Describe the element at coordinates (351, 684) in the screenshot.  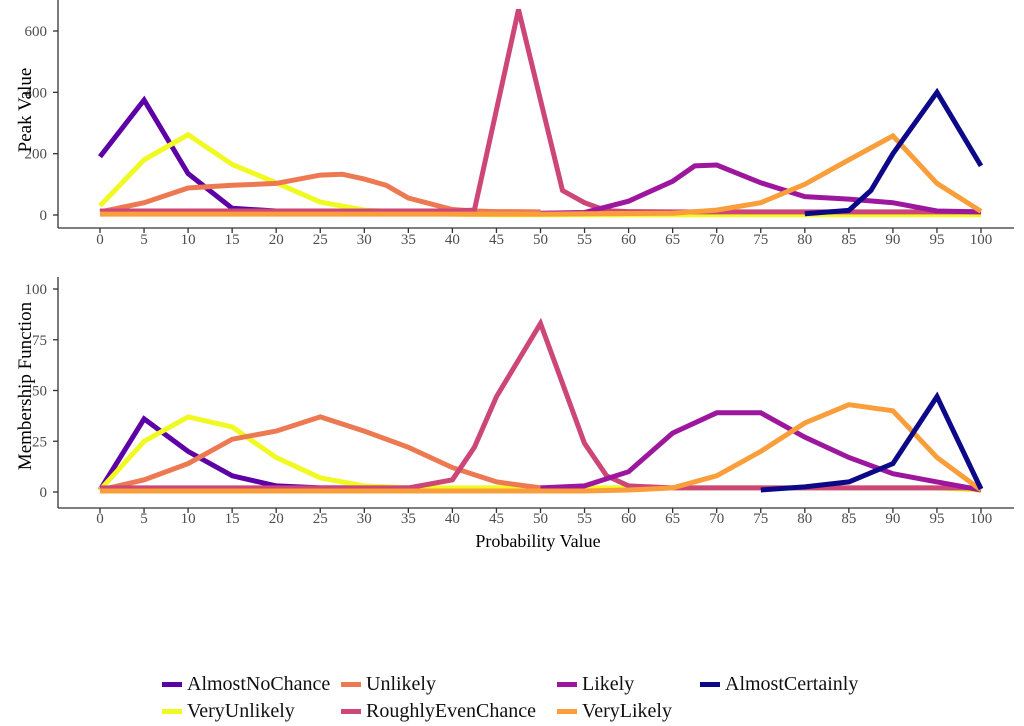
I see `legend-swatch-unlikely` at that location.